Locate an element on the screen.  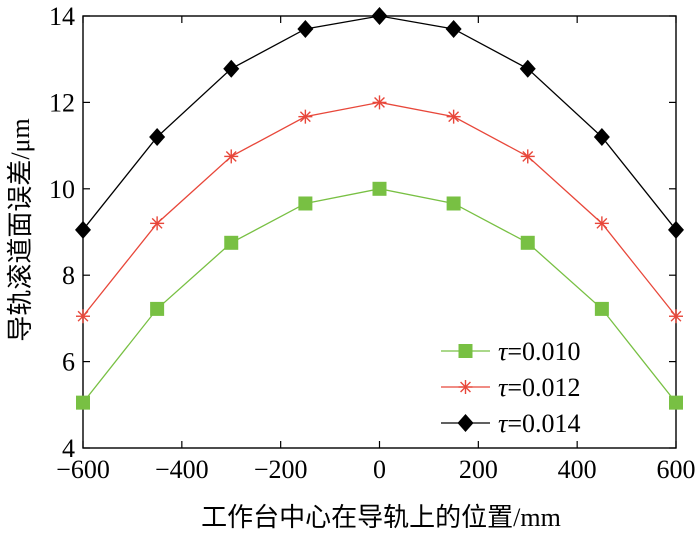
x-tick-label: 200 is located at coordinates (478, 469).